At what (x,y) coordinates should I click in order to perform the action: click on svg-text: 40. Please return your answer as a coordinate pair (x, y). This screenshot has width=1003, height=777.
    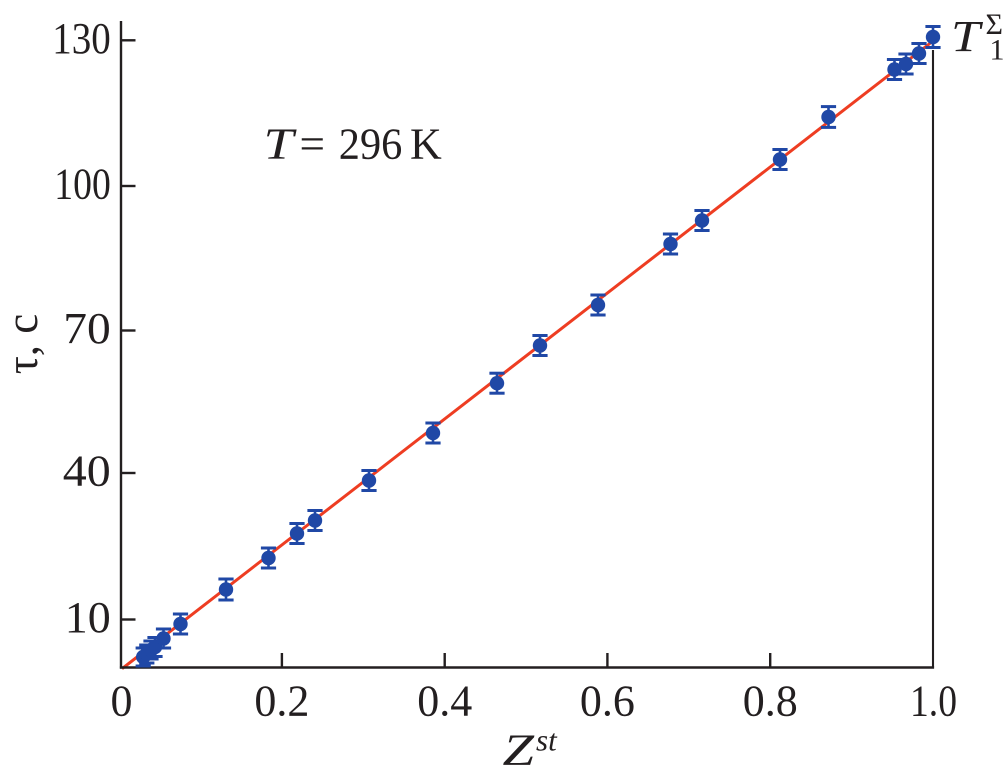
    Looking at the image, I should click on (87, 471).